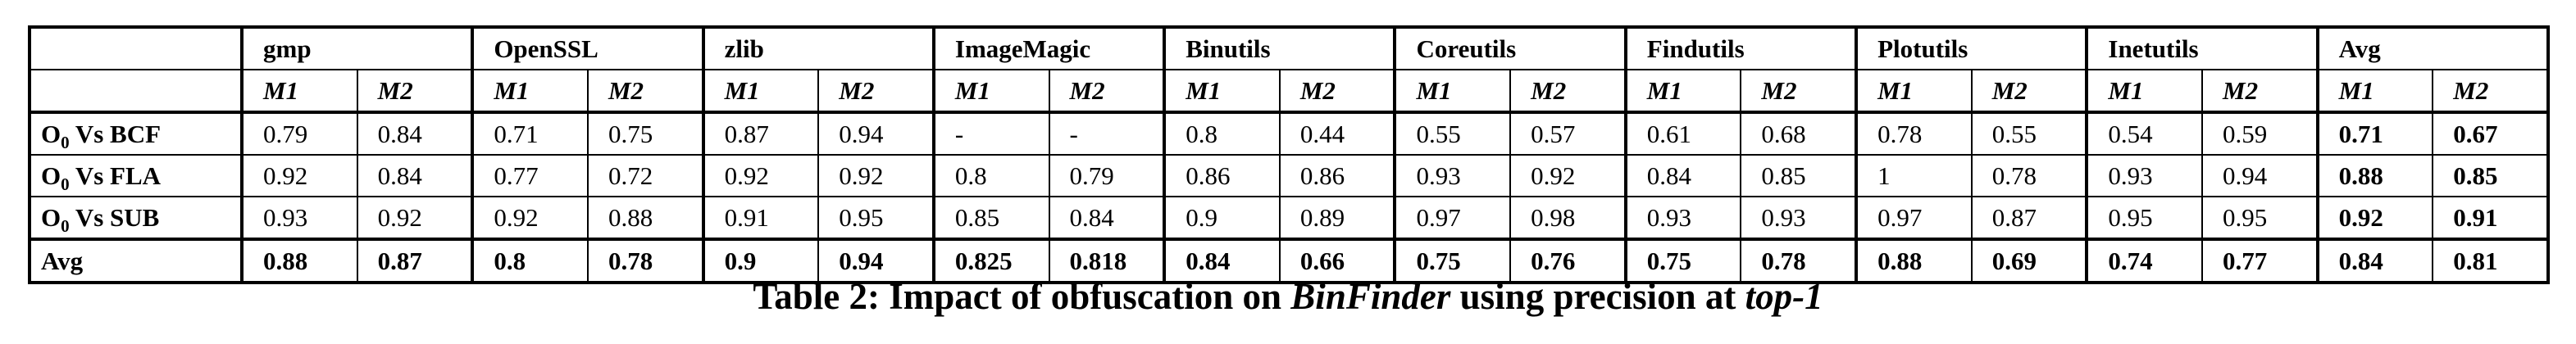 The image size is (2576, 344). Describe the element at coordinates (115, 133) in the screenshot. I see `row-label-rest: Vs BCF` at that location.